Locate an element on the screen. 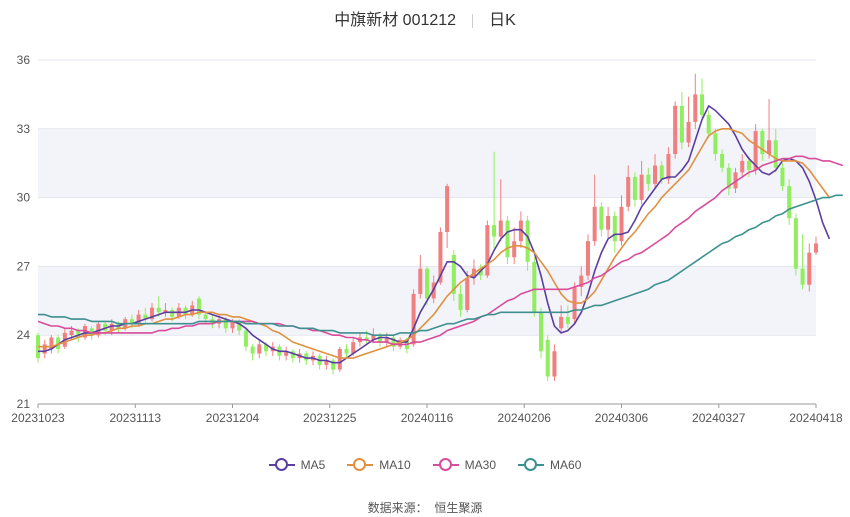 The image size is (850, 517). source-label: 数据来源： is located at coordinates (397, 508).